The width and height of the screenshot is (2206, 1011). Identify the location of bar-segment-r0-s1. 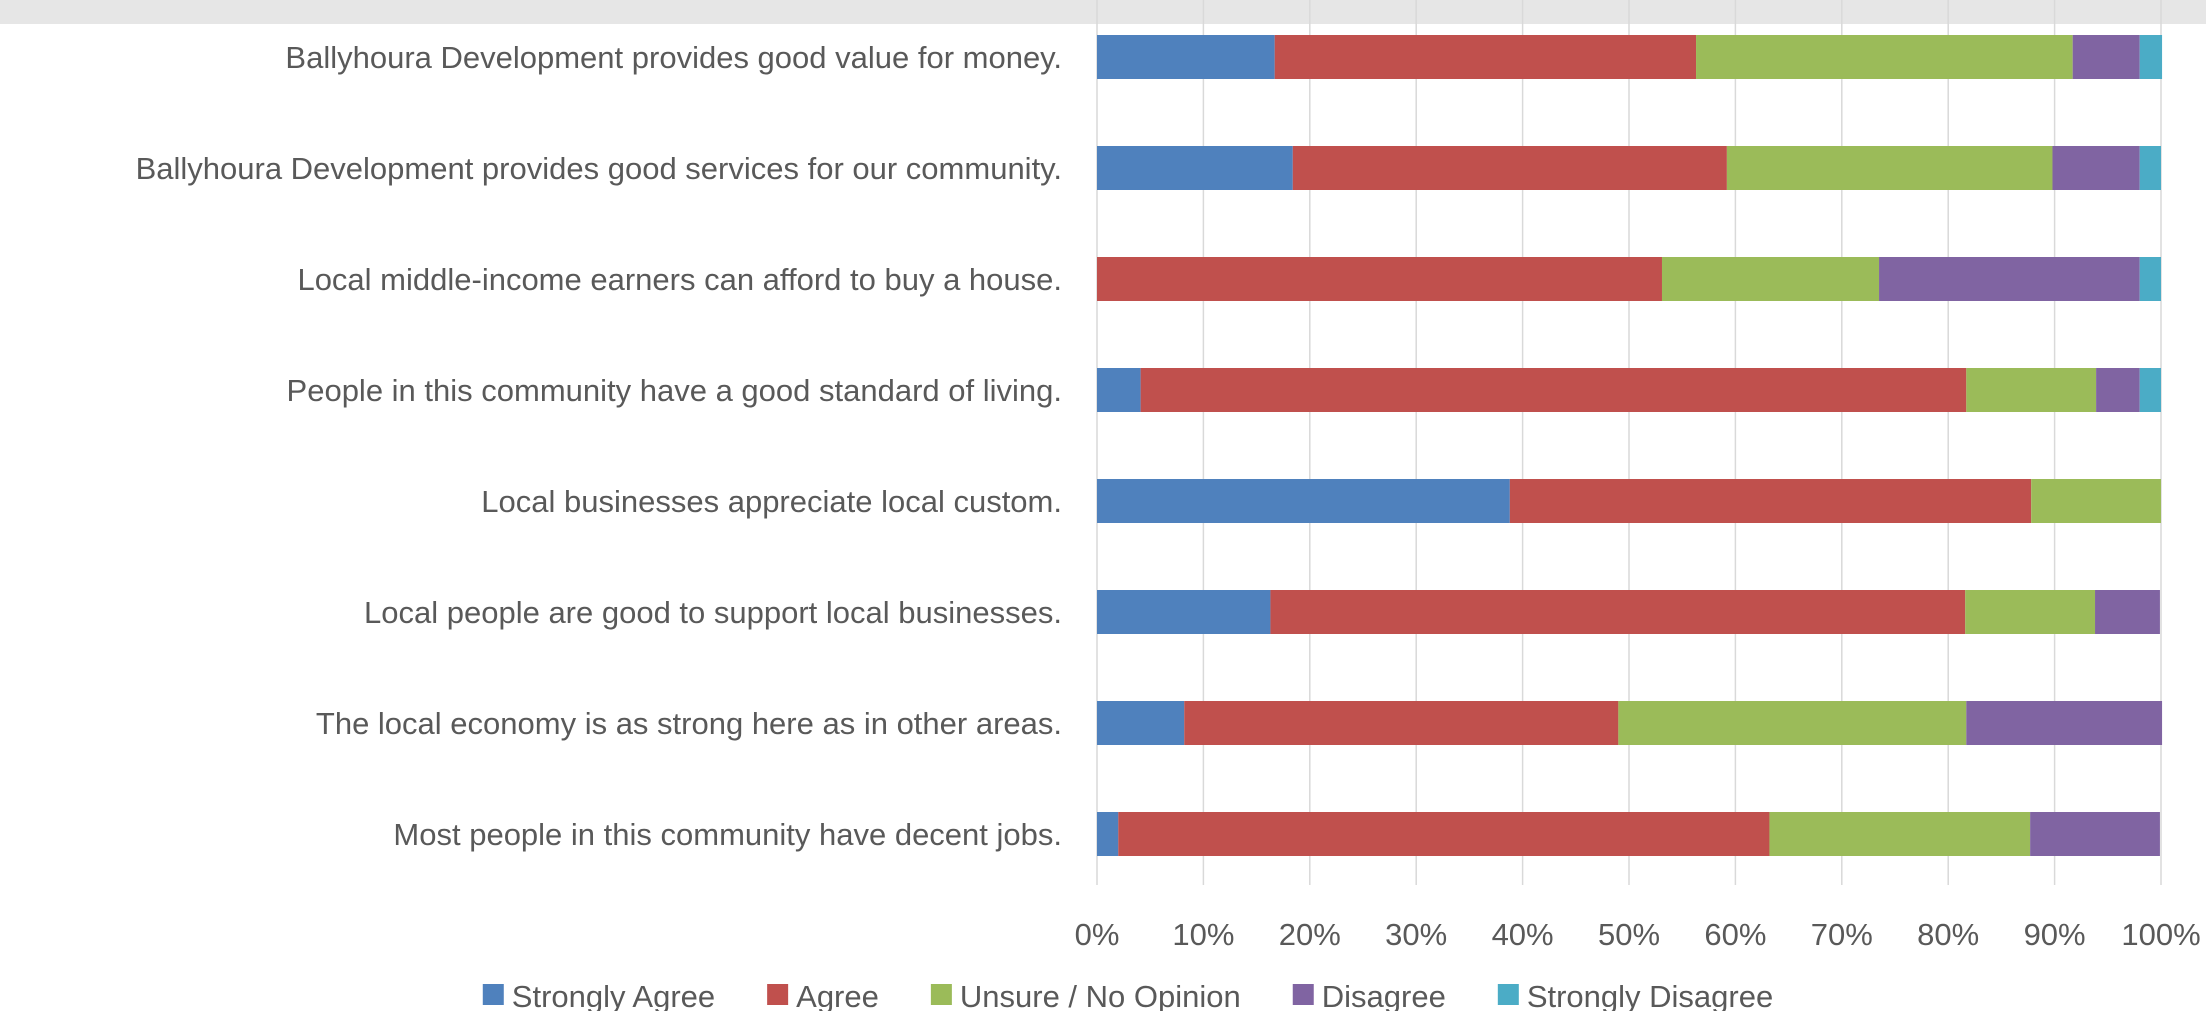
(1485, 57).